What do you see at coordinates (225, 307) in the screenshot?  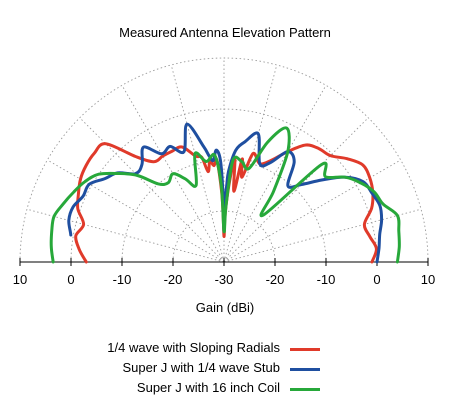 I see `x-axis-label: Gain (dBi)` at bounding box center [225, 307].